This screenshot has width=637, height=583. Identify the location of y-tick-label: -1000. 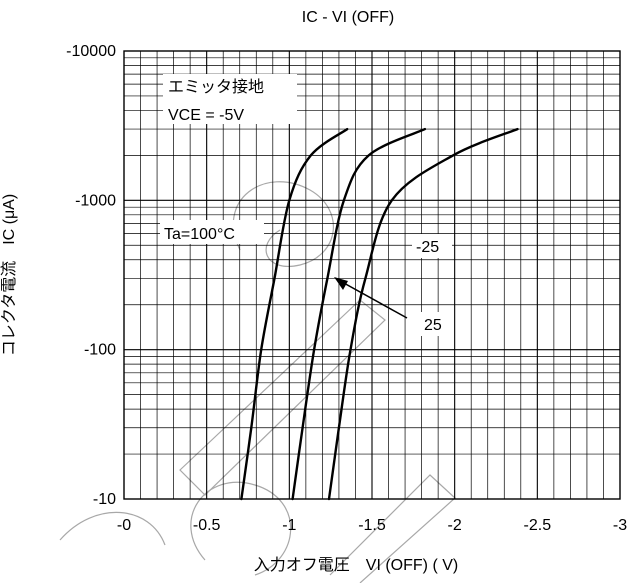
(95, 200).